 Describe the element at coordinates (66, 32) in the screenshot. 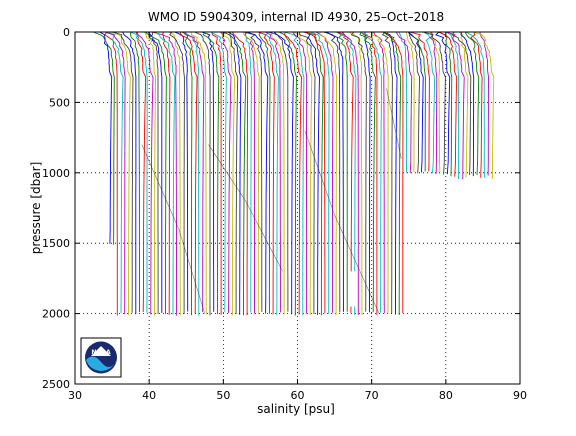

I see `y-tick-label: 0` at that location.